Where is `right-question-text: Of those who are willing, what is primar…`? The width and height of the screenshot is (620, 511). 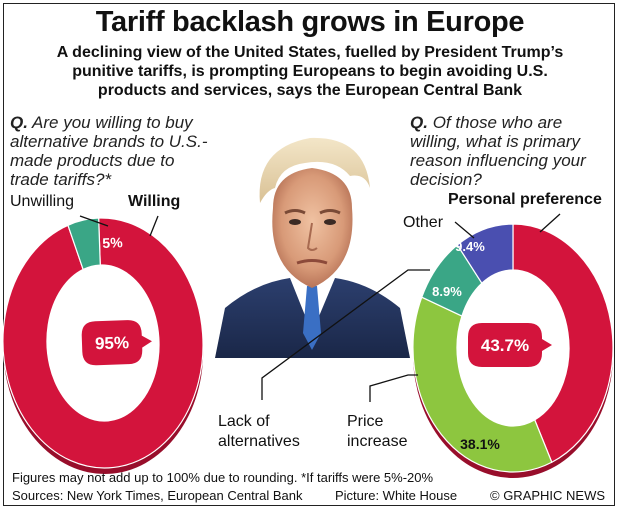
right-question-text: Of those who are willing, what is primar… is located at coordinates (498, 151).